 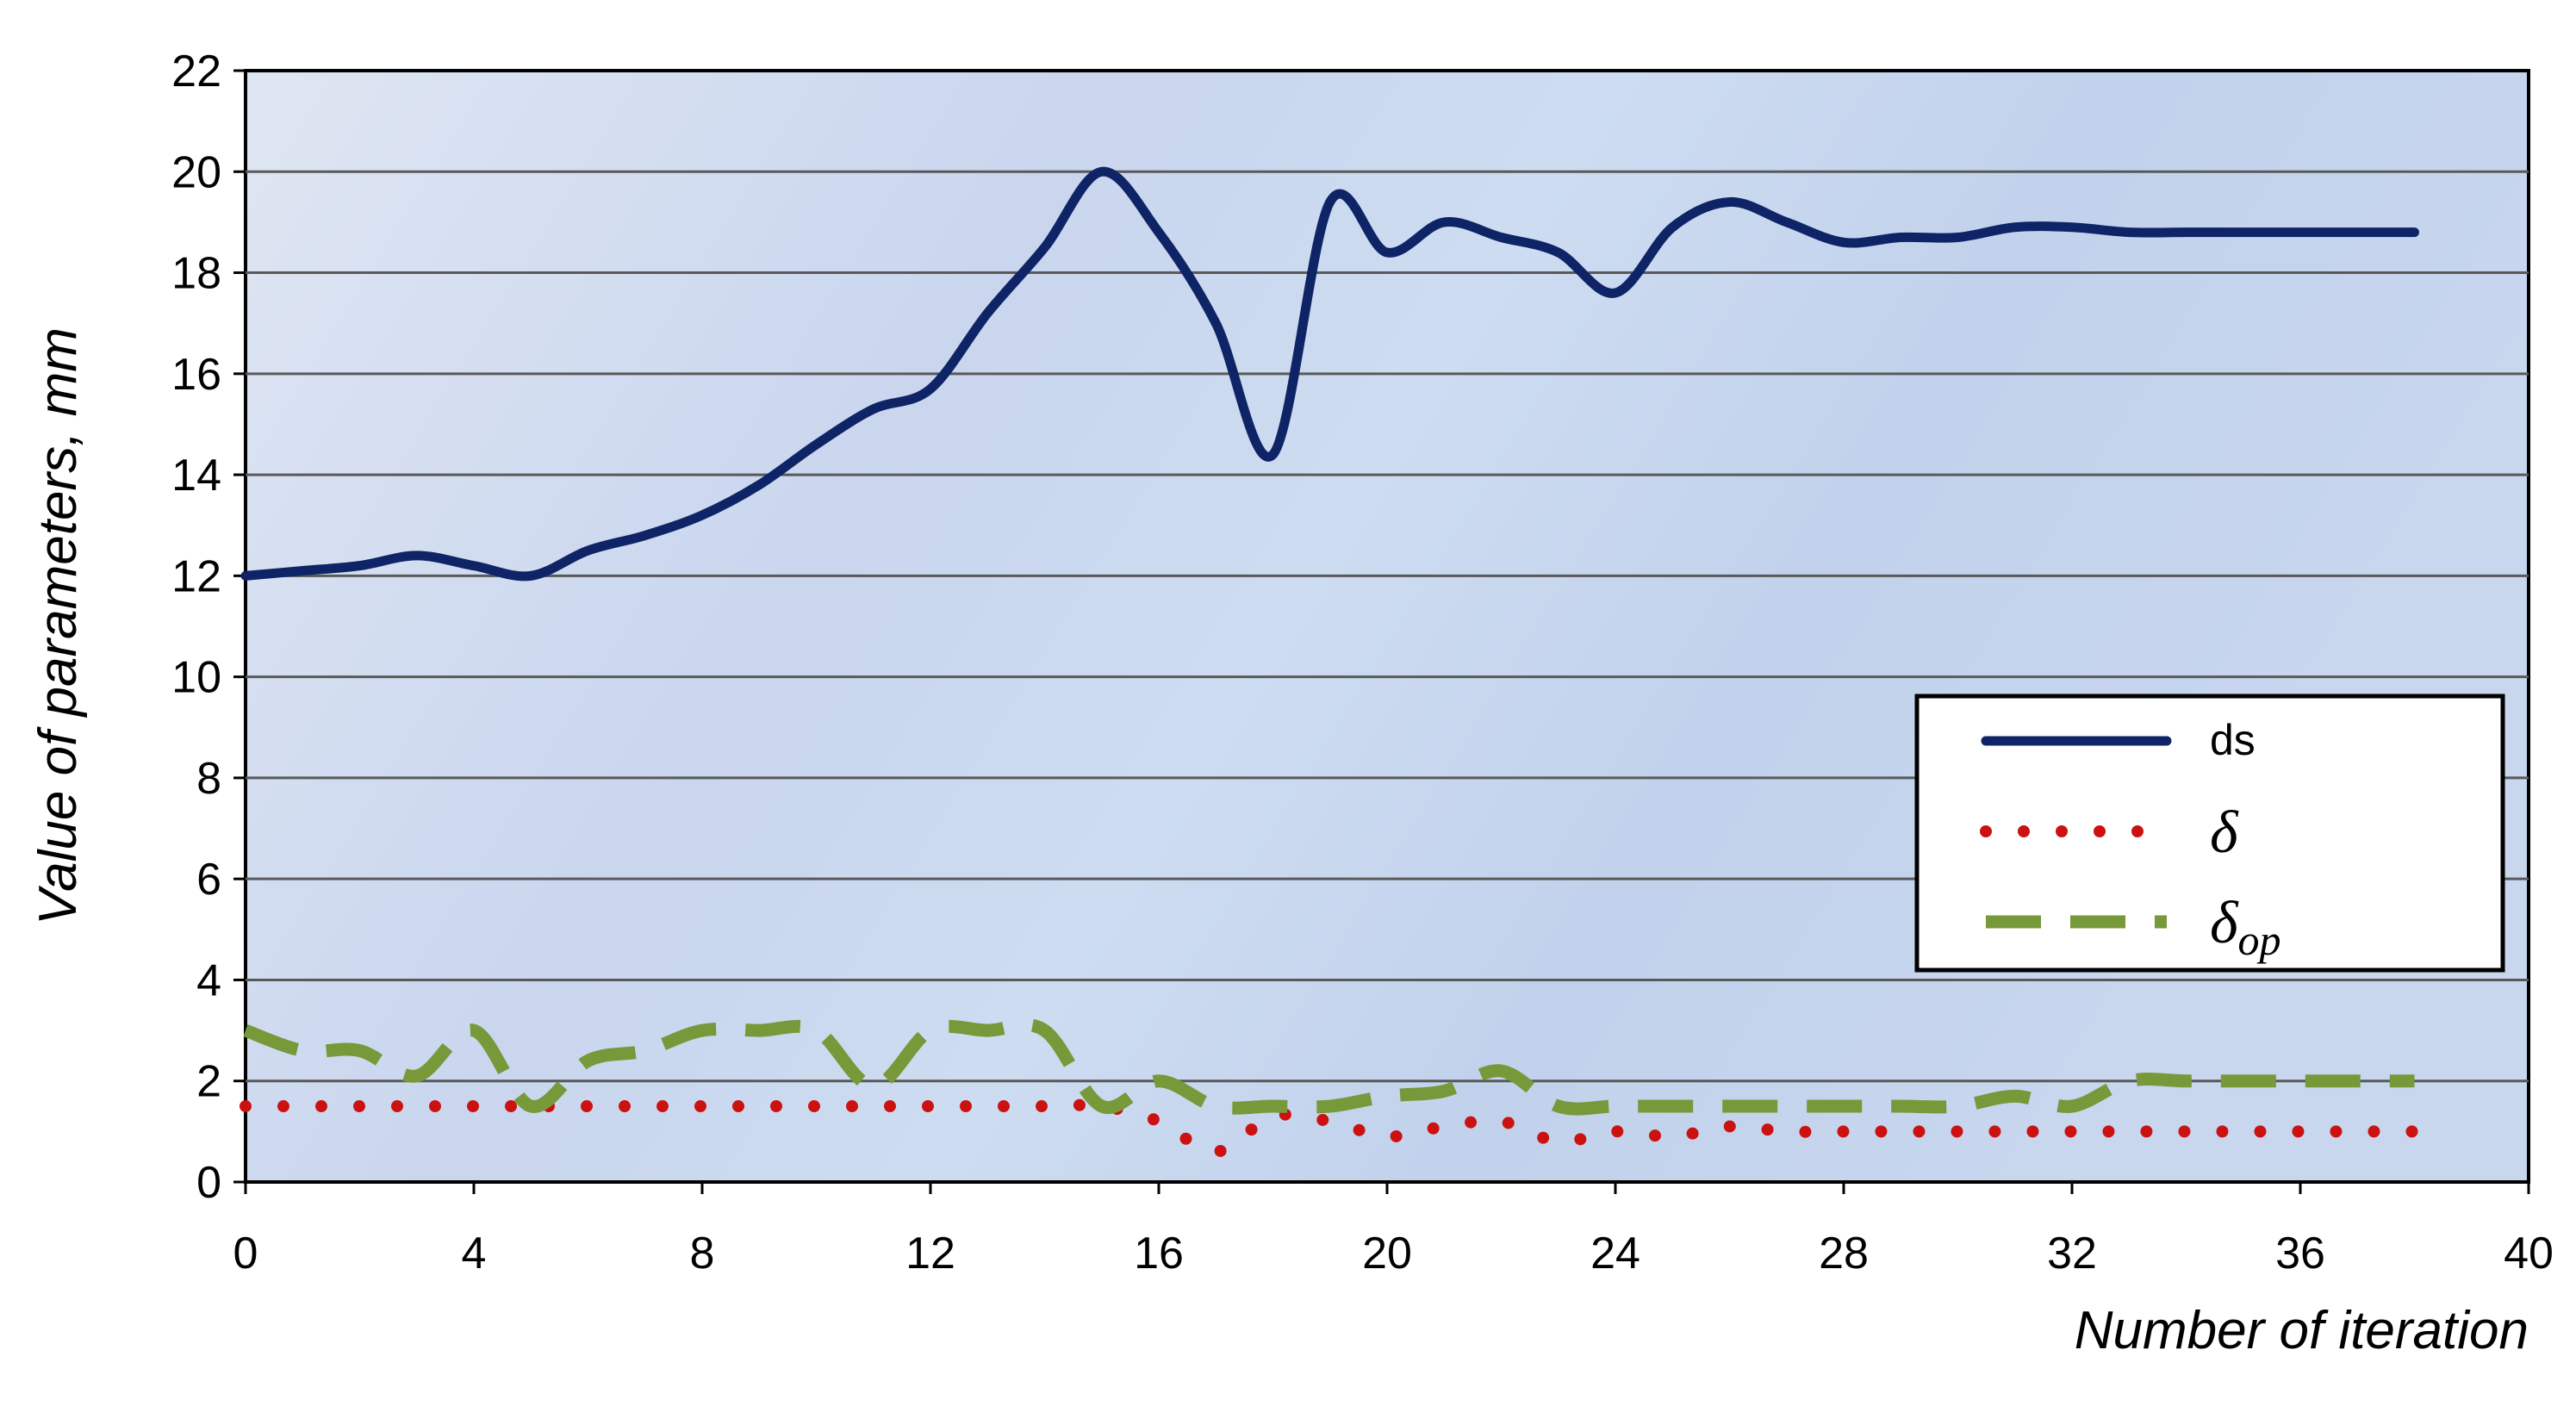 I want to click on x-tick-label: 0, so click(x=246, y=1253).